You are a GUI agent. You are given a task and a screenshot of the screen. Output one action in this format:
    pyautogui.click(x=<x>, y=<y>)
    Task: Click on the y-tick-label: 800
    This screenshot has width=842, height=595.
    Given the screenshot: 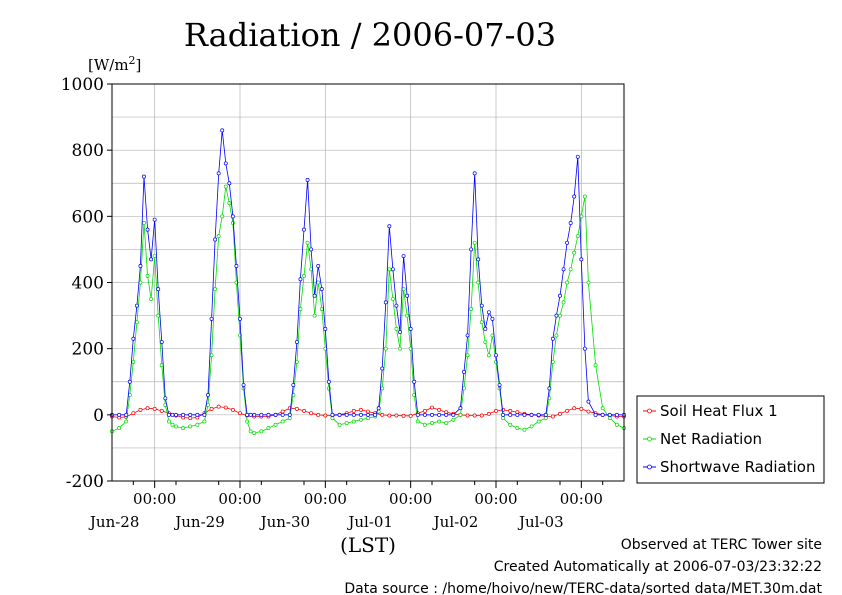 What is the action you would take?
    pyautogui.click(x=88, y=151)
    